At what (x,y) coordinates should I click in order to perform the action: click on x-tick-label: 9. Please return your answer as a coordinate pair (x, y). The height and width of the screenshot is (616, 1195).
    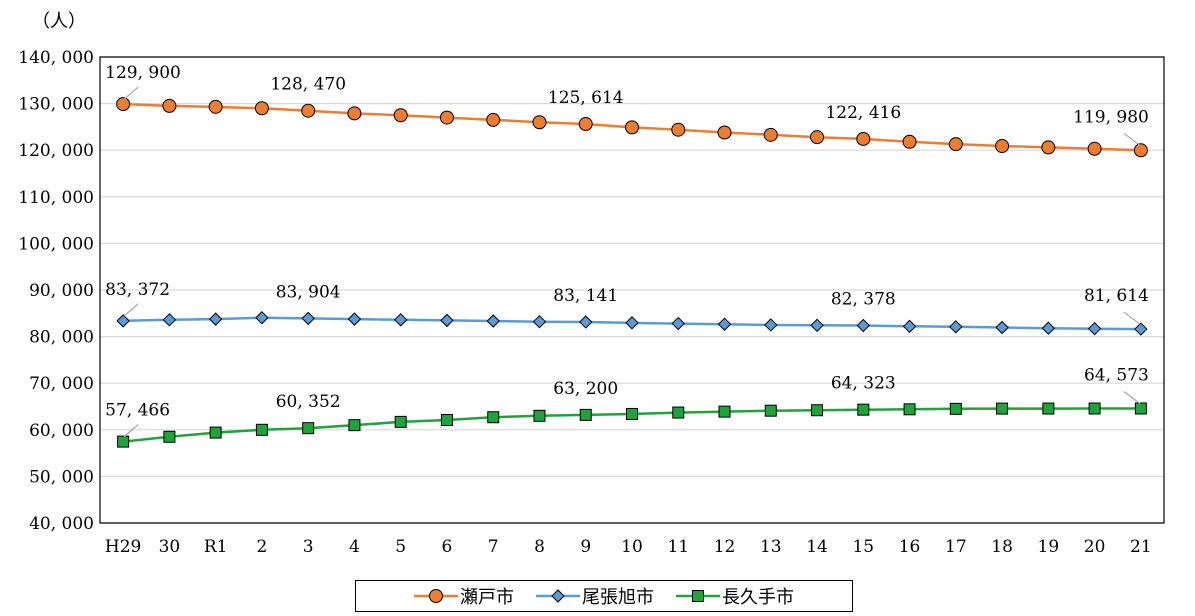
    Looking at the image, I should click on (585, 547).